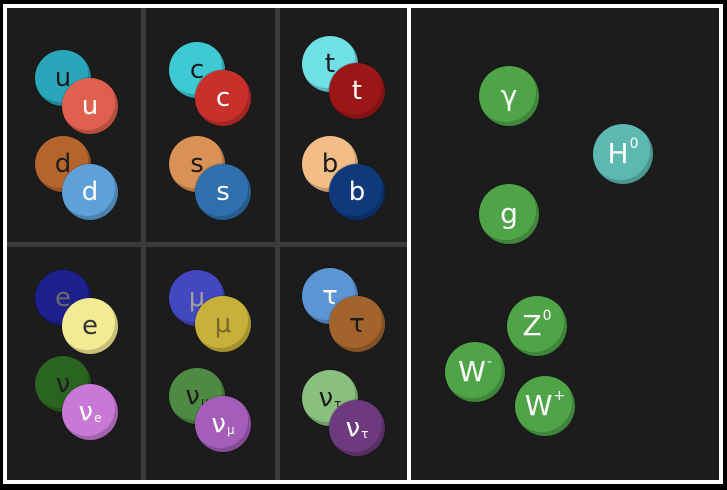  I want to click on tau-neutrino-particle-subscript: τ, so click(338, 404).